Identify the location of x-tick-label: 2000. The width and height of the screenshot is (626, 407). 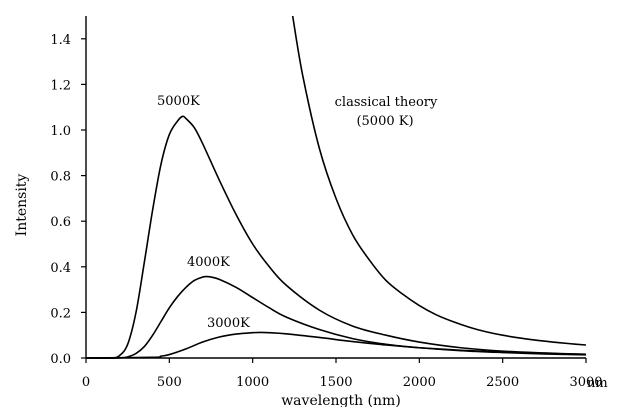
(419, 382).